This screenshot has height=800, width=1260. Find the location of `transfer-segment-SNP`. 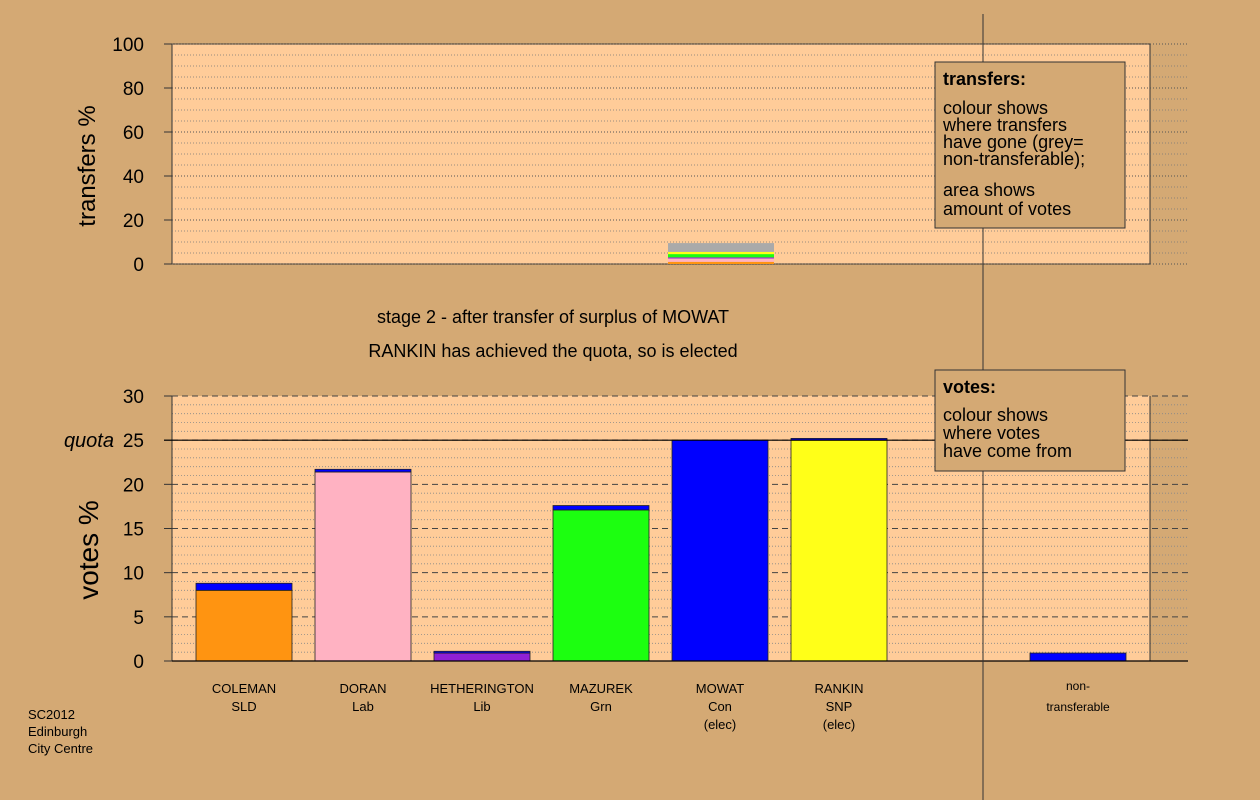

transfer-segment-SNP is located at coordinates (721, 253).